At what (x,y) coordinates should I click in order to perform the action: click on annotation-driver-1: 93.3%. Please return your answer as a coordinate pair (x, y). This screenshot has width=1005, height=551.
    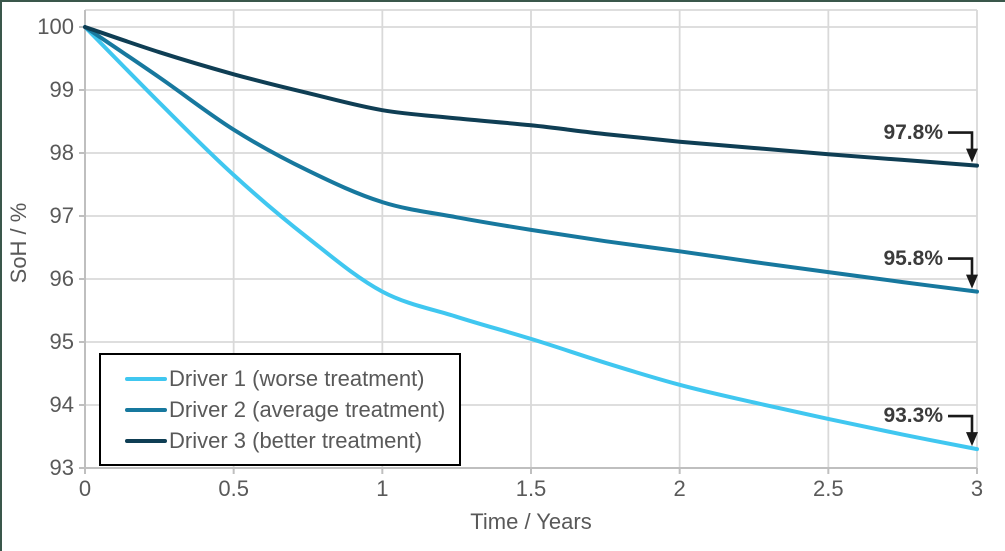
    Looking at the image, I should click on (913, 416).